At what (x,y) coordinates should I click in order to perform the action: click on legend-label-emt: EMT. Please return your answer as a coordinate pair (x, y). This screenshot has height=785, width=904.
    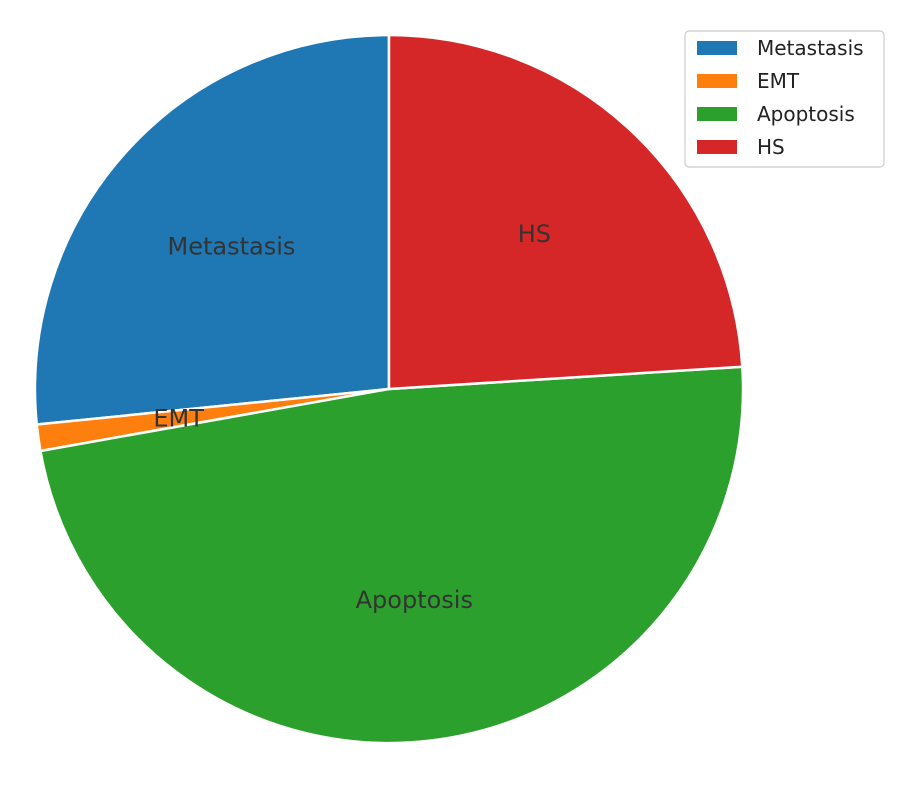
    Looking at the image, I should click on (778, 81).